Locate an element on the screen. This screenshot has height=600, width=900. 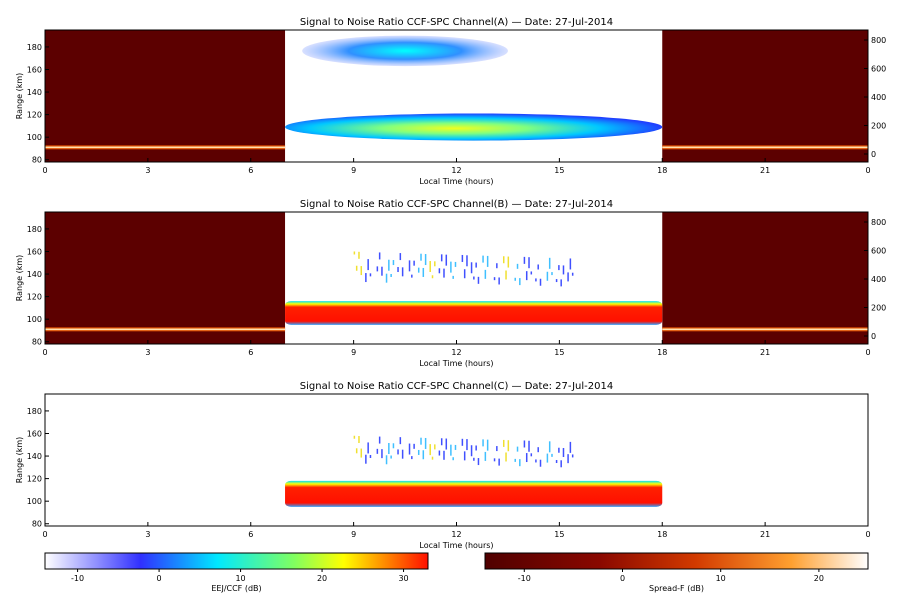
x-tick-label: 3 is located at coordinates (147, 352).